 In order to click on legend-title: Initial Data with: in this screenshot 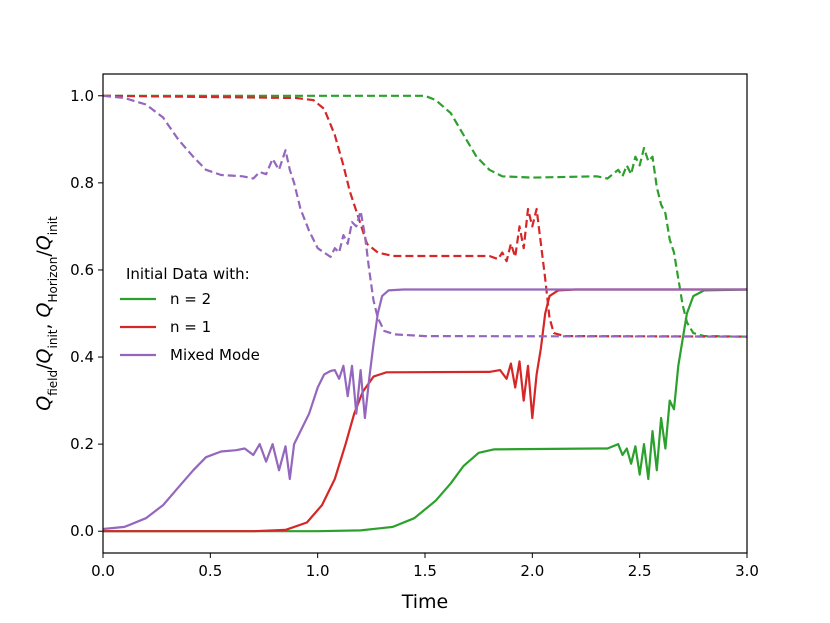, I will do `click(188, 274)`.